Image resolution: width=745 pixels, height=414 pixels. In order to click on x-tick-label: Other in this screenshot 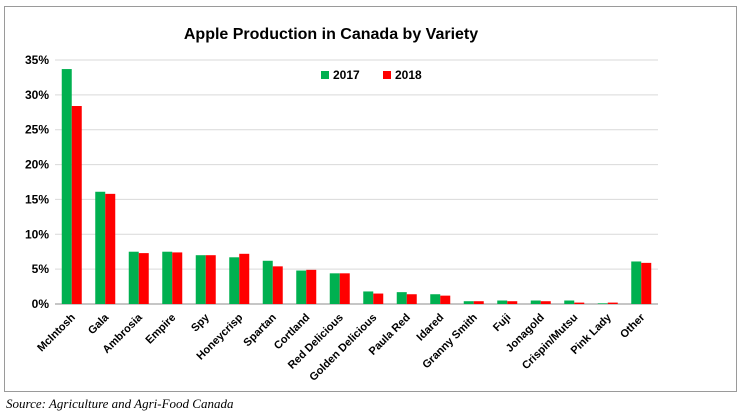, I will do `click(633, 326)`.